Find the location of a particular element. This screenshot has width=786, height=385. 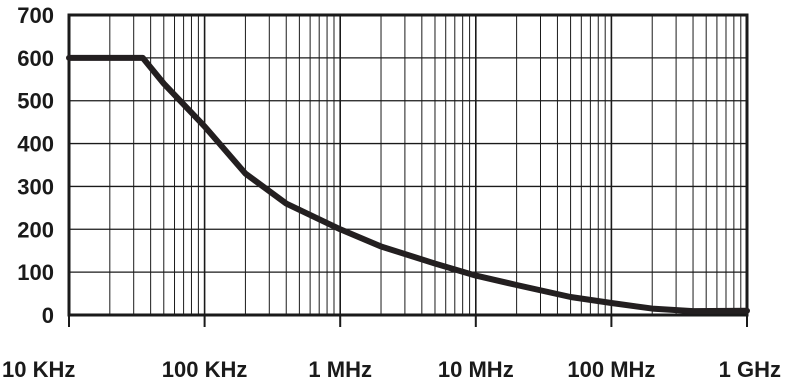

y-tick-label: 300 is located at coordinates (35, 186).